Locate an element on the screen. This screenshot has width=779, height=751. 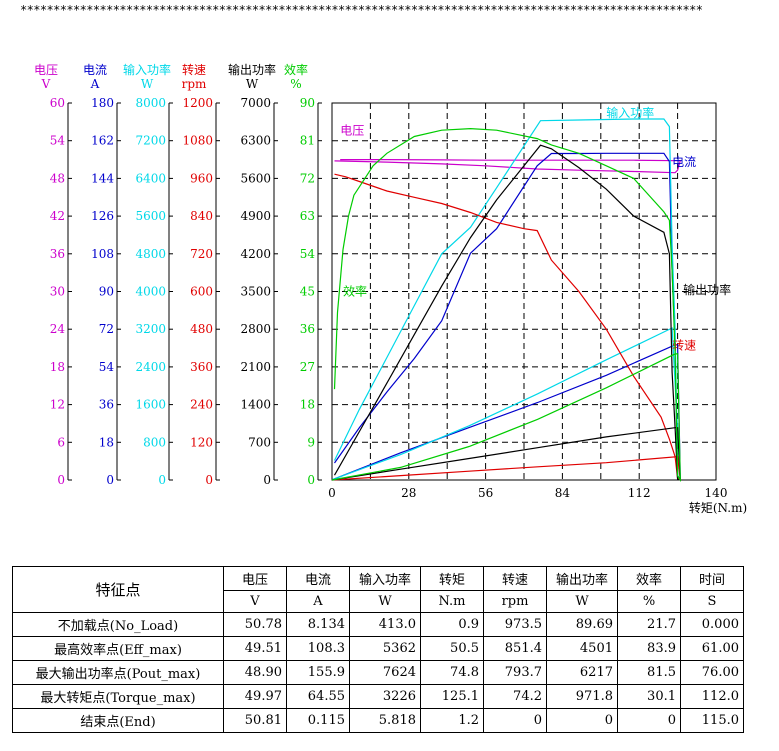
tick-label-speed: 360 is located at coordinates (201, 367).